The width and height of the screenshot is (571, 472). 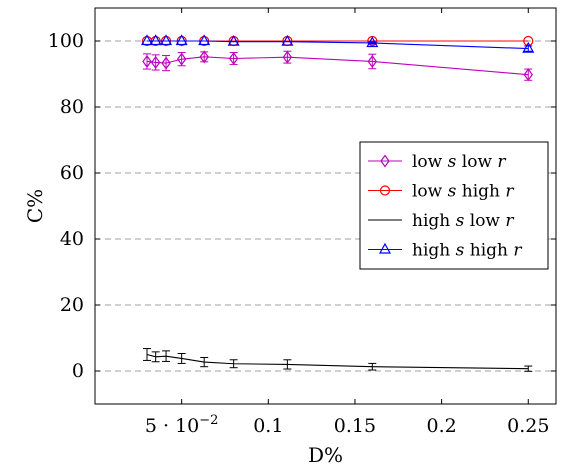 I want to click on x-axis-title: D%, so click(x=325, y=455).